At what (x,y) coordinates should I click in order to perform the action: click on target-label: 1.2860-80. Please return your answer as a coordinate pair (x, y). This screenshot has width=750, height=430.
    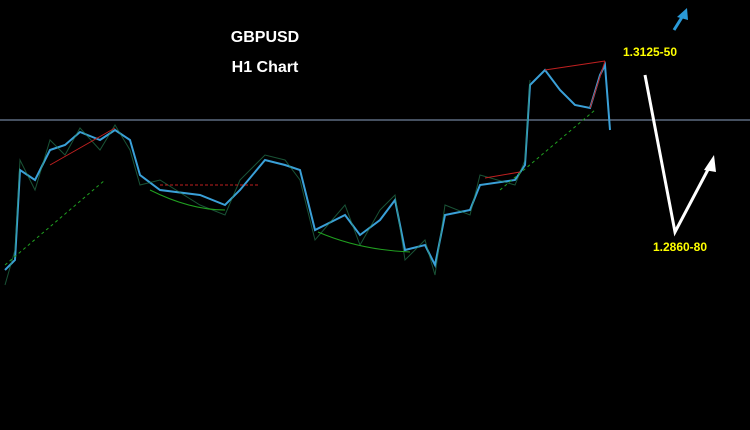
    Looking at the image, I should click on (680, 247).